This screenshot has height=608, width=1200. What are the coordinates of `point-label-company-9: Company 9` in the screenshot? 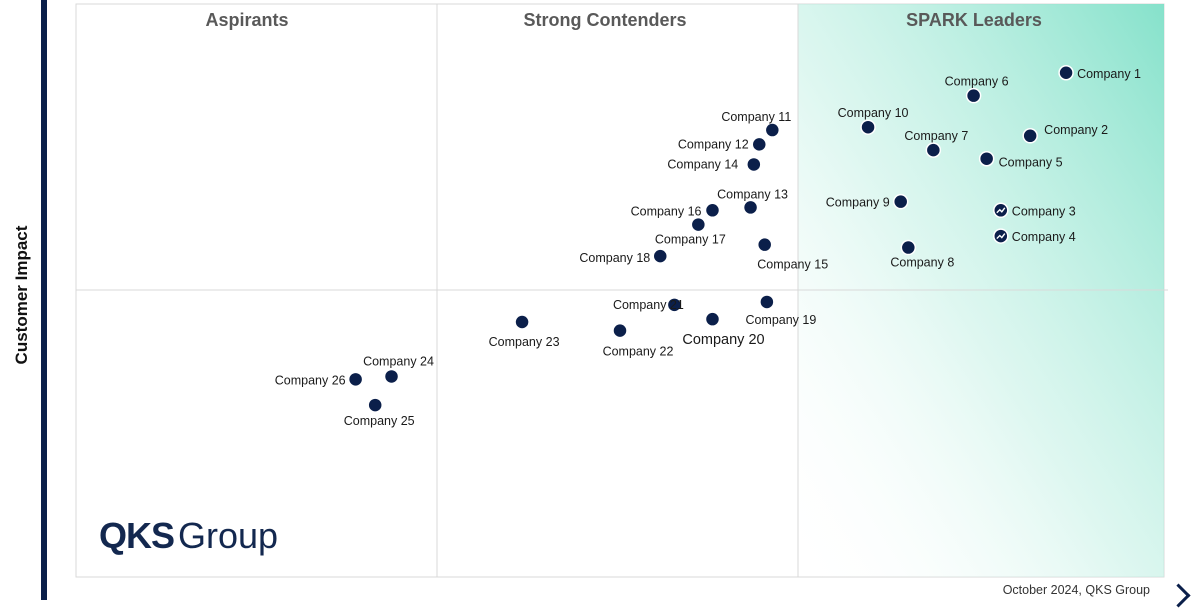 It's located at (858, 203).